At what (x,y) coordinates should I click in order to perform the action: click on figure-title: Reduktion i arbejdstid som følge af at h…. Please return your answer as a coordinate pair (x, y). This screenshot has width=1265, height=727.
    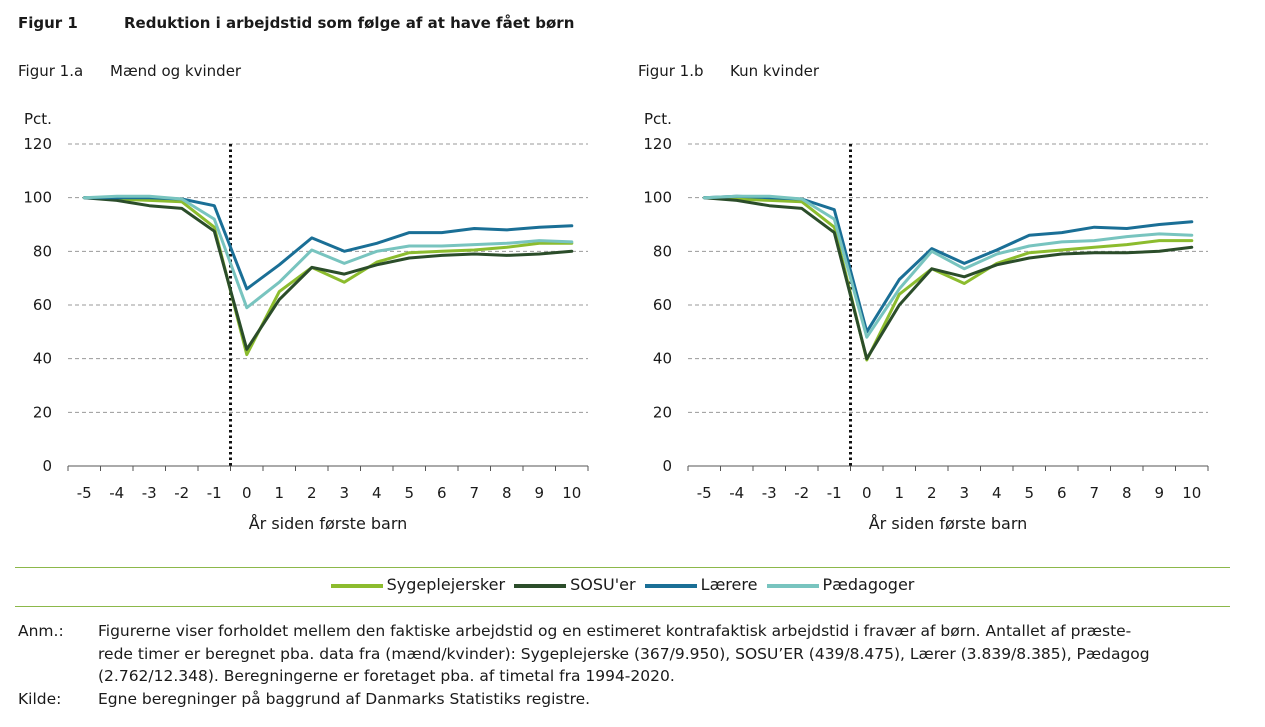
    Looking at the image, I should click on (349, 23).